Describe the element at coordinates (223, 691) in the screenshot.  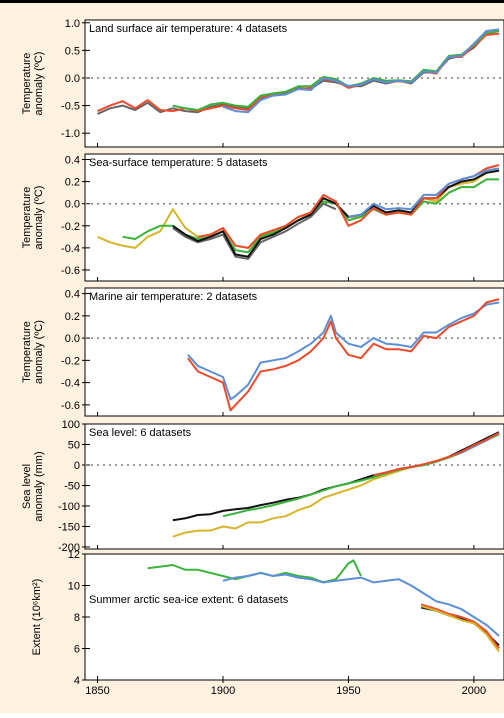
I see `x-tick-label: 1900` at that location.